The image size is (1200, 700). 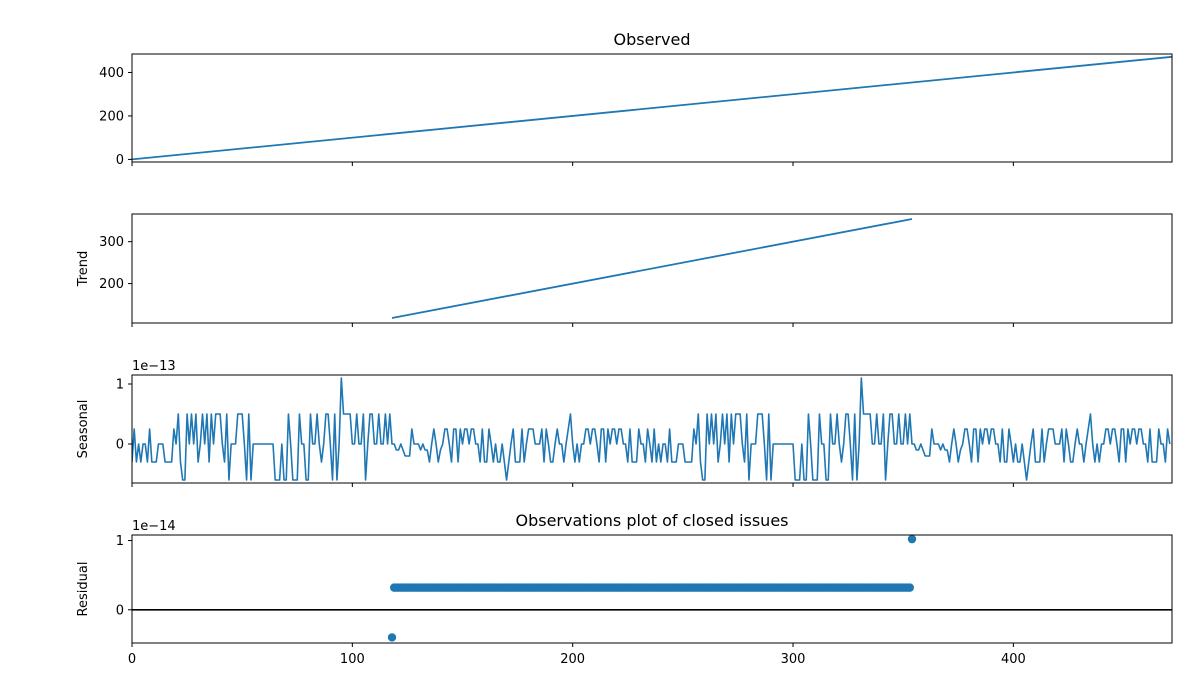 I want to click on seasonal-series-line, so click(x=651, y=429).